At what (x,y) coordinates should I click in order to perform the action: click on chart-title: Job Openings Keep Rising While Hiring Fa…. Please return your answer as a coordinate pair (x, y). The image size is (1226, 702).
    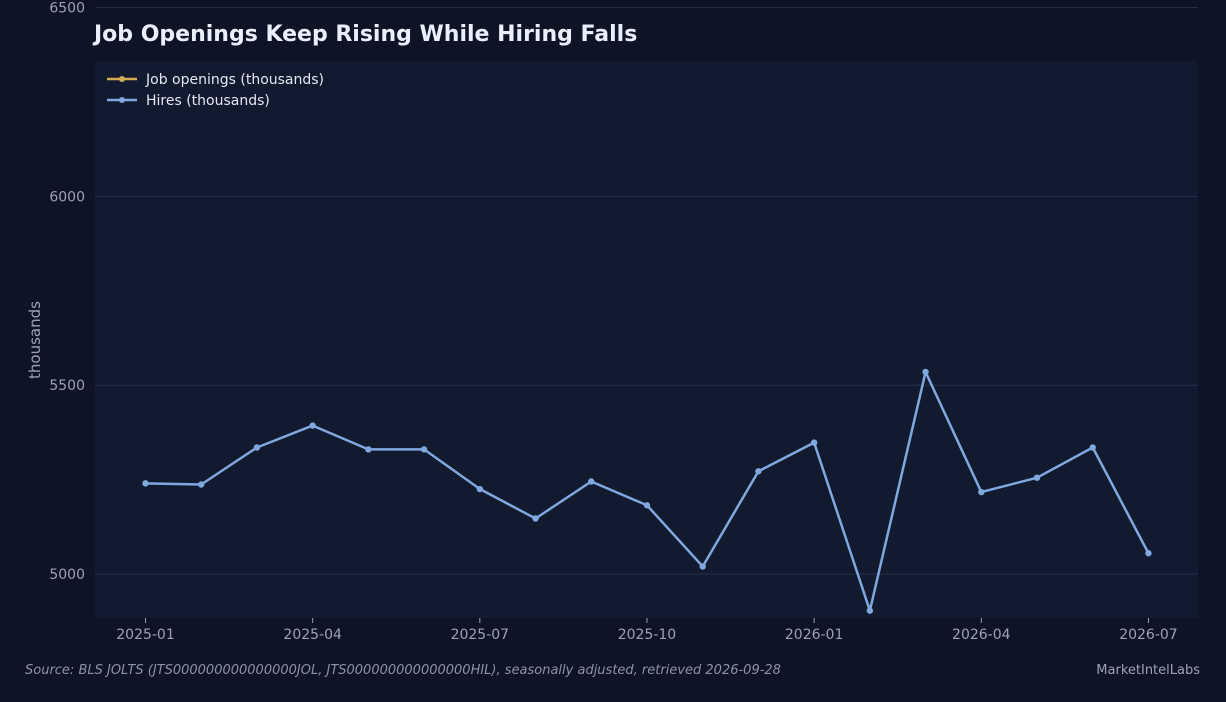
    Looking at the image, I should click on (364, 34).